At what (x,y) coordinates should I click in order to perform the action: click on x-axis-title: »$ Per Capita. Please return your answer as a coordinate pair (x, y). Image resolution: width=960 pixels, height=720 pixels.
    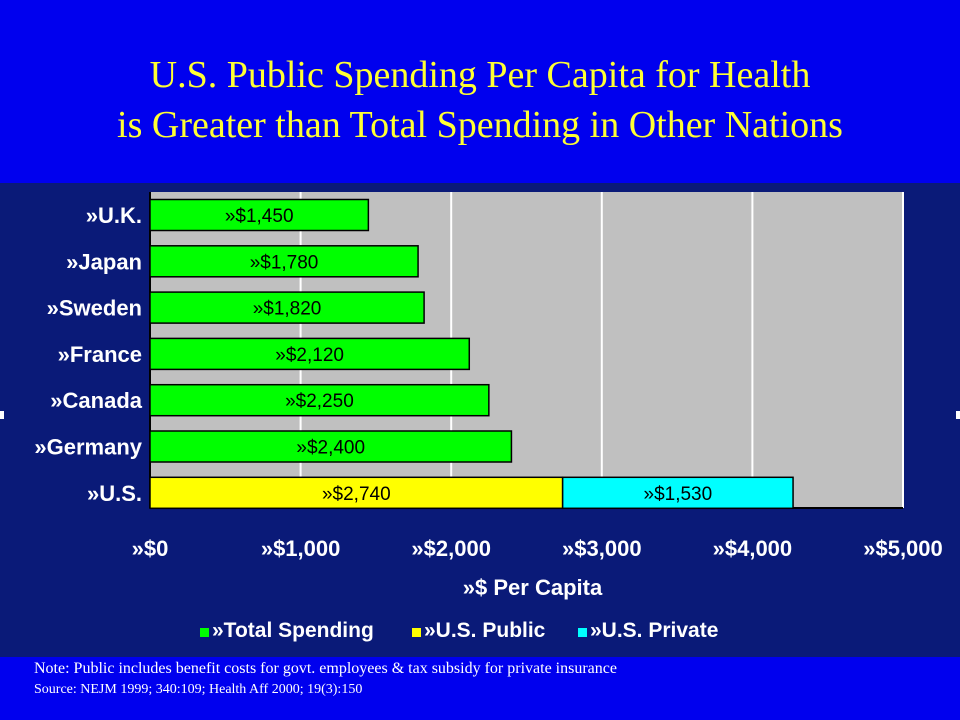
    Looking at the image, I should click on (533, 587).